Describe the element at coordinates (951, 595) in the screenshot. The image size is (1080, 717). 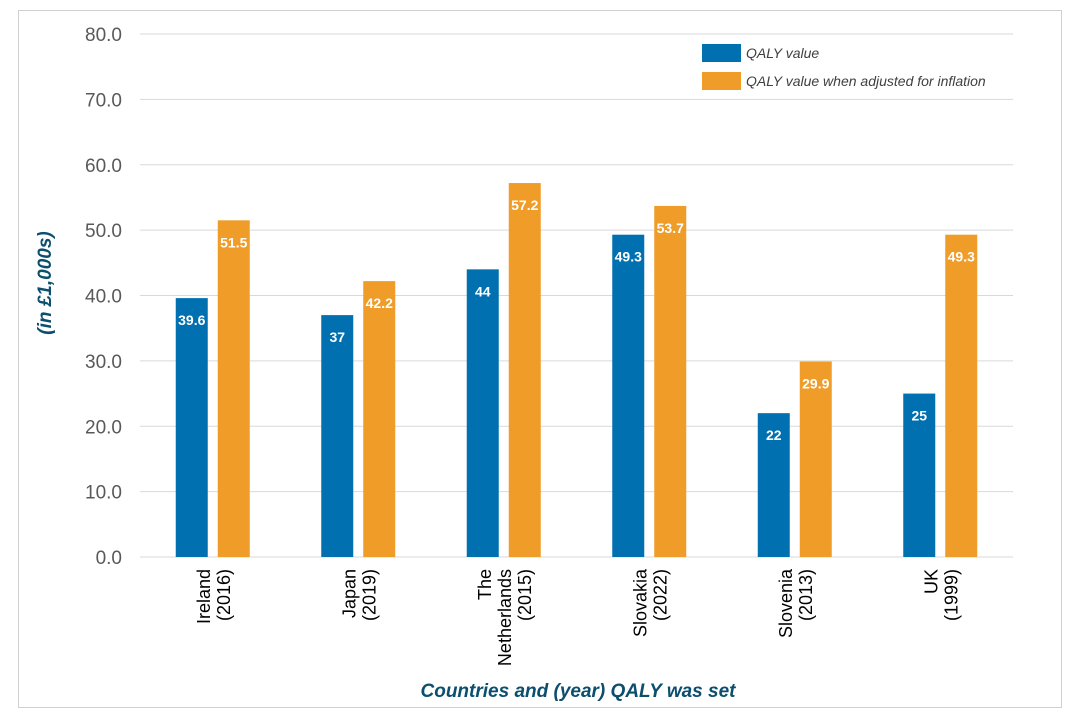
I see `category-label-line: (1999)` at that location.